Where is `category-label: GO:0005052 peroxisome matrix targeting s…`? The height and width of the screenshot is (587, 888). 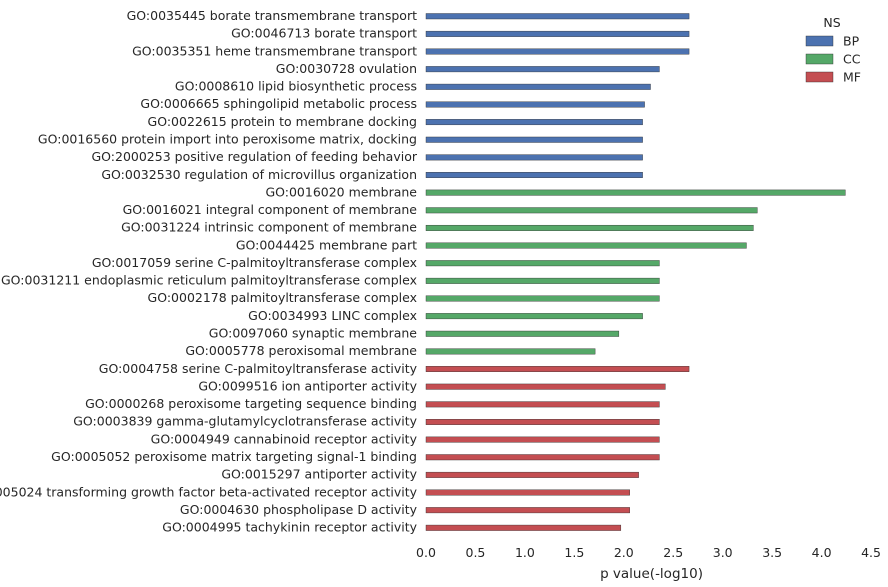 category-label: GO:0005052 peroxisome matrix targeting s… is located at coordinates (234, 456).